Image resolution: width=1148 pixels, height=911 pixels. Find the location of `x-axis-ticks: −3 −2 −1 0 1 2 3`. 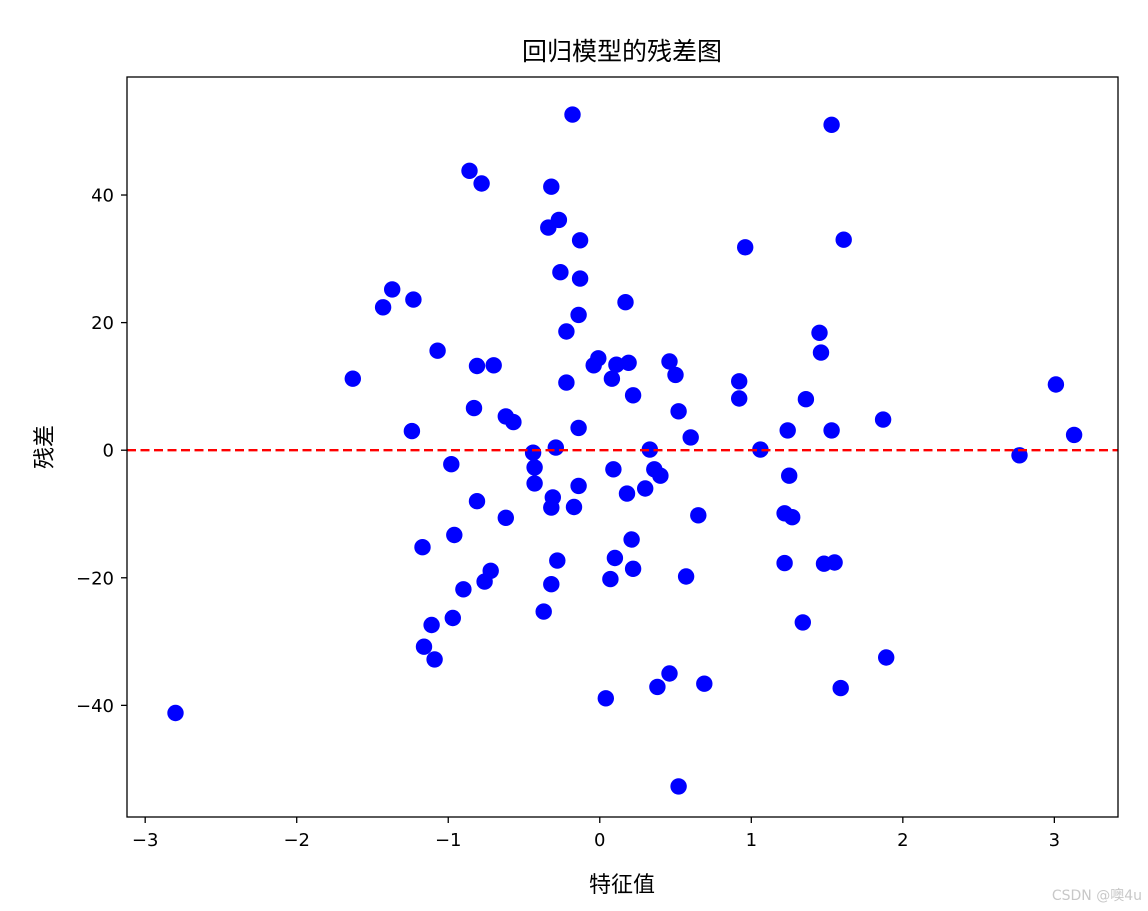

x-axis-ticks: −3 −2 −1 0 1 2 3 is located at coordinates (596, 834).